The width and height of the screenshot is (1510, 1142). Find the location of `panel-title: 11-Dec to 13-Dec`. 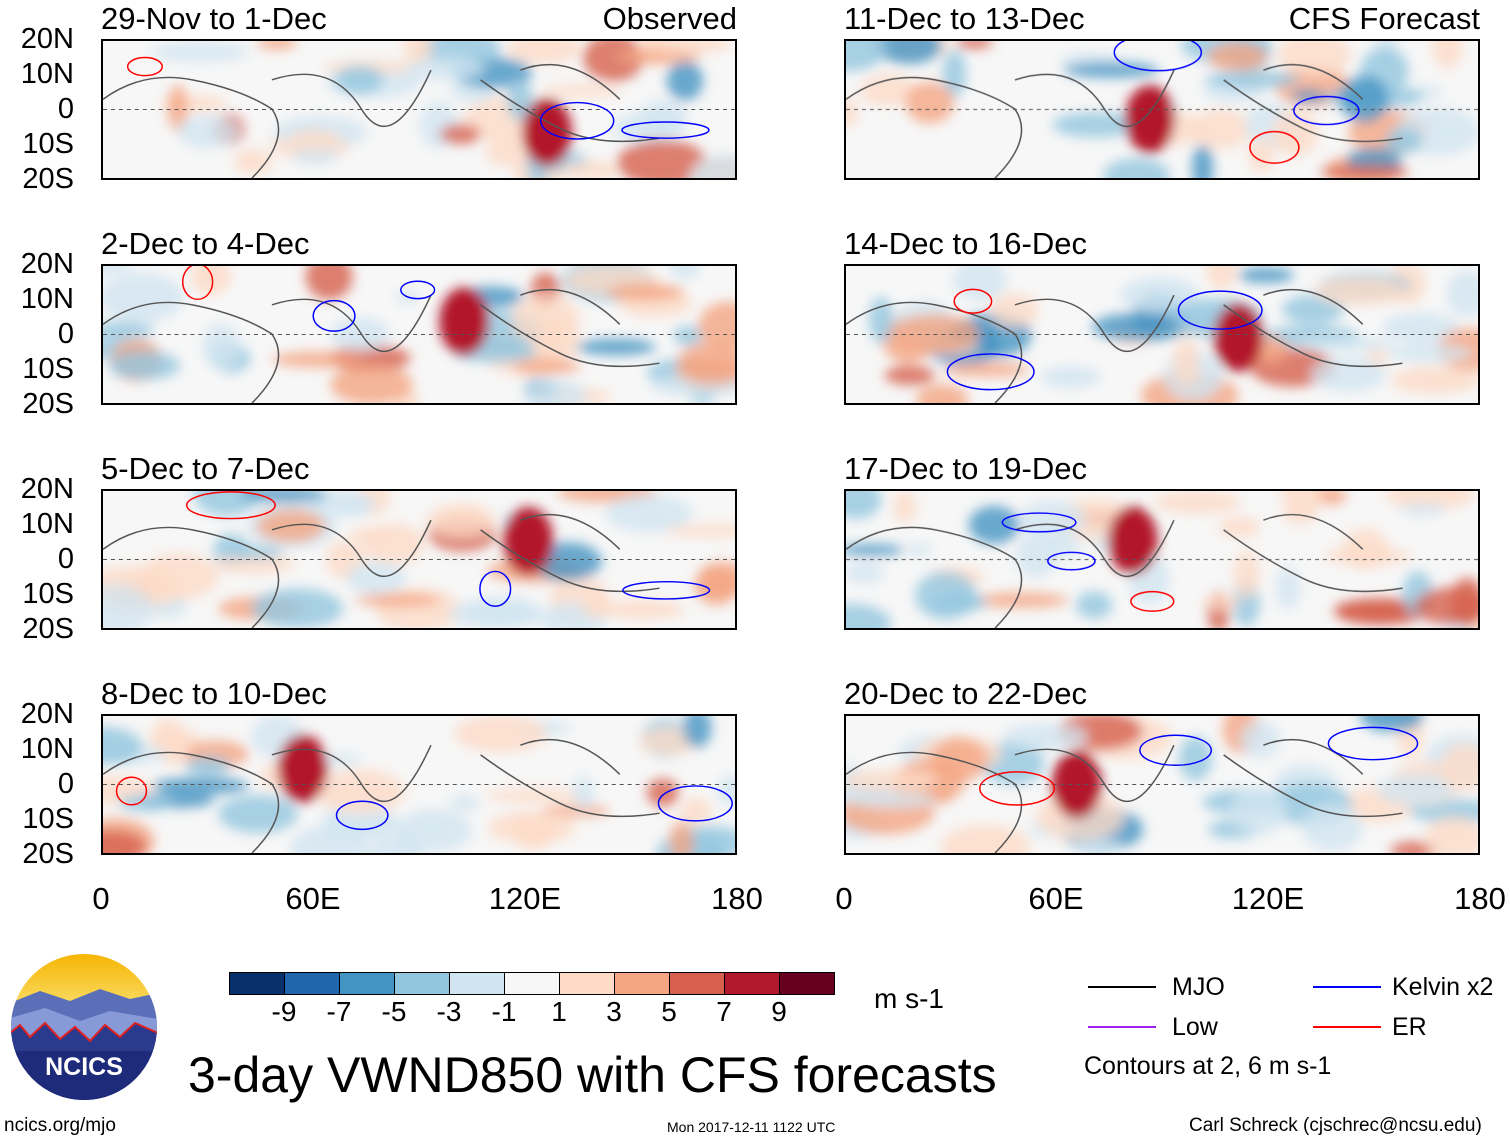

panel-title: 11-Dec to 13-Dec is located at coordinates (964, 18).